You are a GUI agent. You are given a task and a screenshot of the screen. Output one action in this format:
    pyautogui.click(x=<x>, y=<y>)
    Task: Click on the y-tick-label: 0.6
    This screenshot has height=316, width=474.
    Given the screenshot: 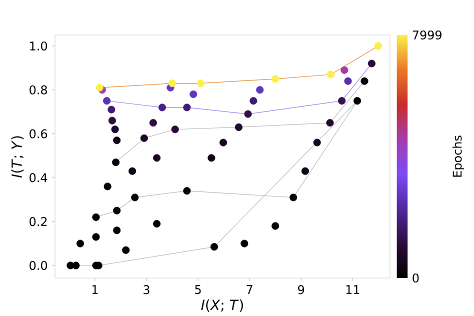 What is the action you would take?
    pyautogui.click(x=39, y=133)
    